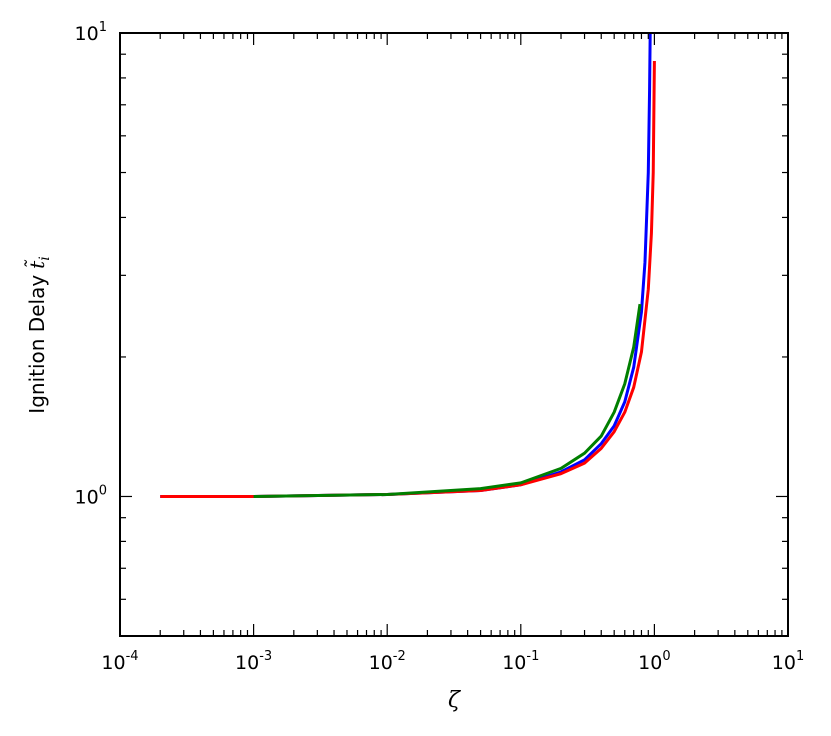 The height and width of the screenshot is (736, 831). What do you see at coordinates (91, 495) in the screenshot?
I see `y-tick-label: 10⁰` at bounding box center [91, 495].